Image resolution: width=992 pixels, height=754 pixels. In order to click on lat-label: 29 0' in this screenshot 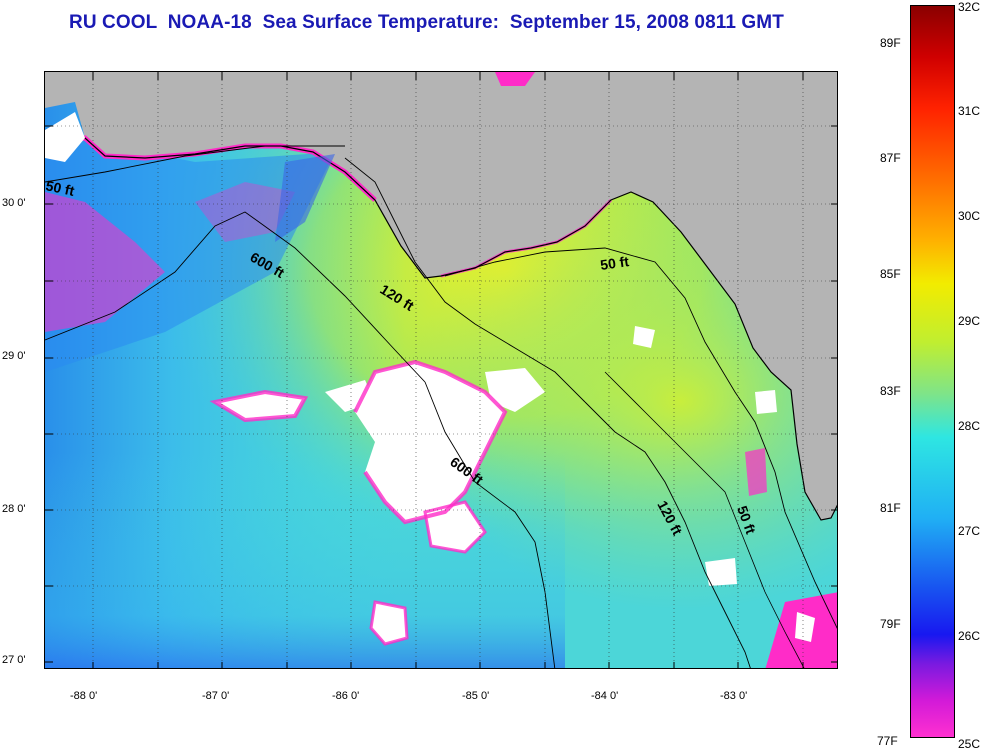, I will do `click(14, 356)`.